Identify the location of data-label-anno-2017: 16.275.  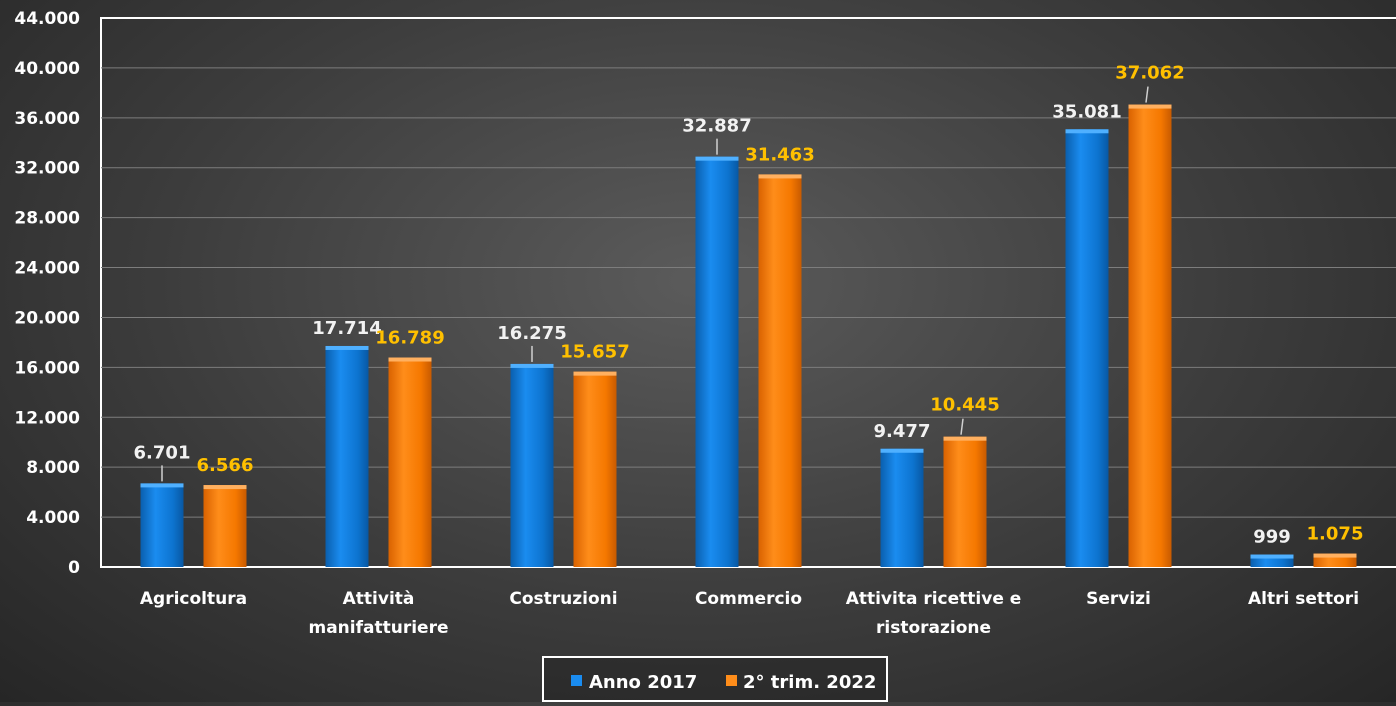
(531, 333).